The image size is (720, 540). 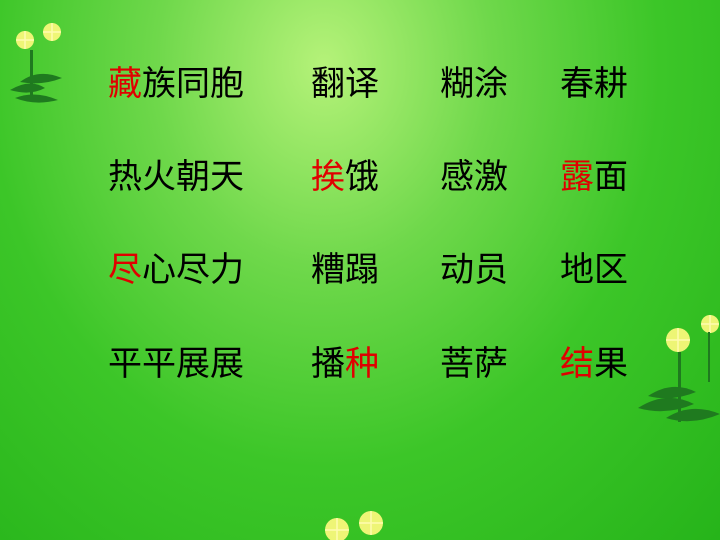 I want to click on word-r2-c2: 挨饿, so click(x=345, y=177).